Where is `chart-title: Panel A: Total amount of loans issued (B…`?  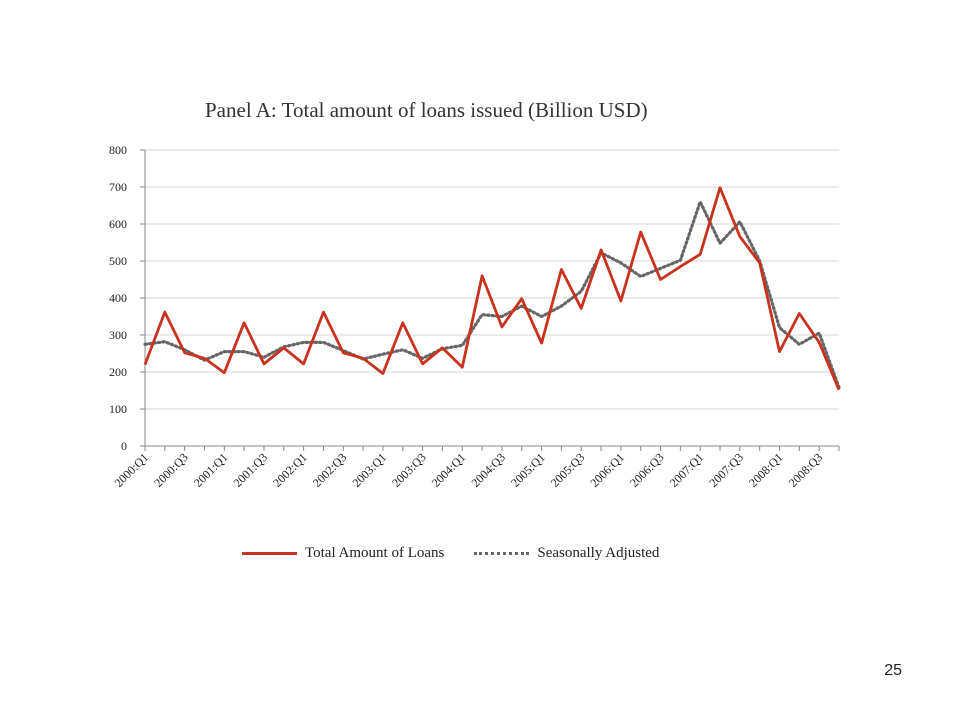 chart-title: Panel A: Total amount of loans issued (B… is located at coordinates (426, 110).